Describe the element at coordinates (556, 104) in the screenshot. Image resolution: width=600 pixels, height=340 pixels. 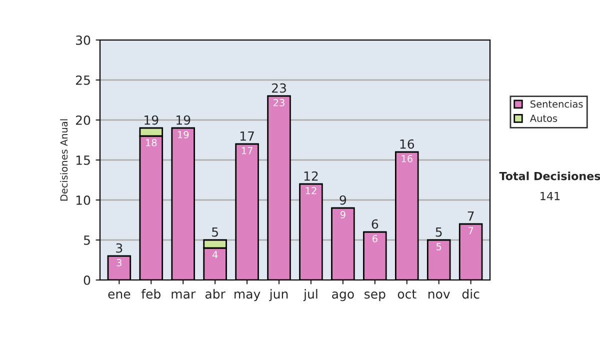
I see `legend-label: Sentencias` at that location.